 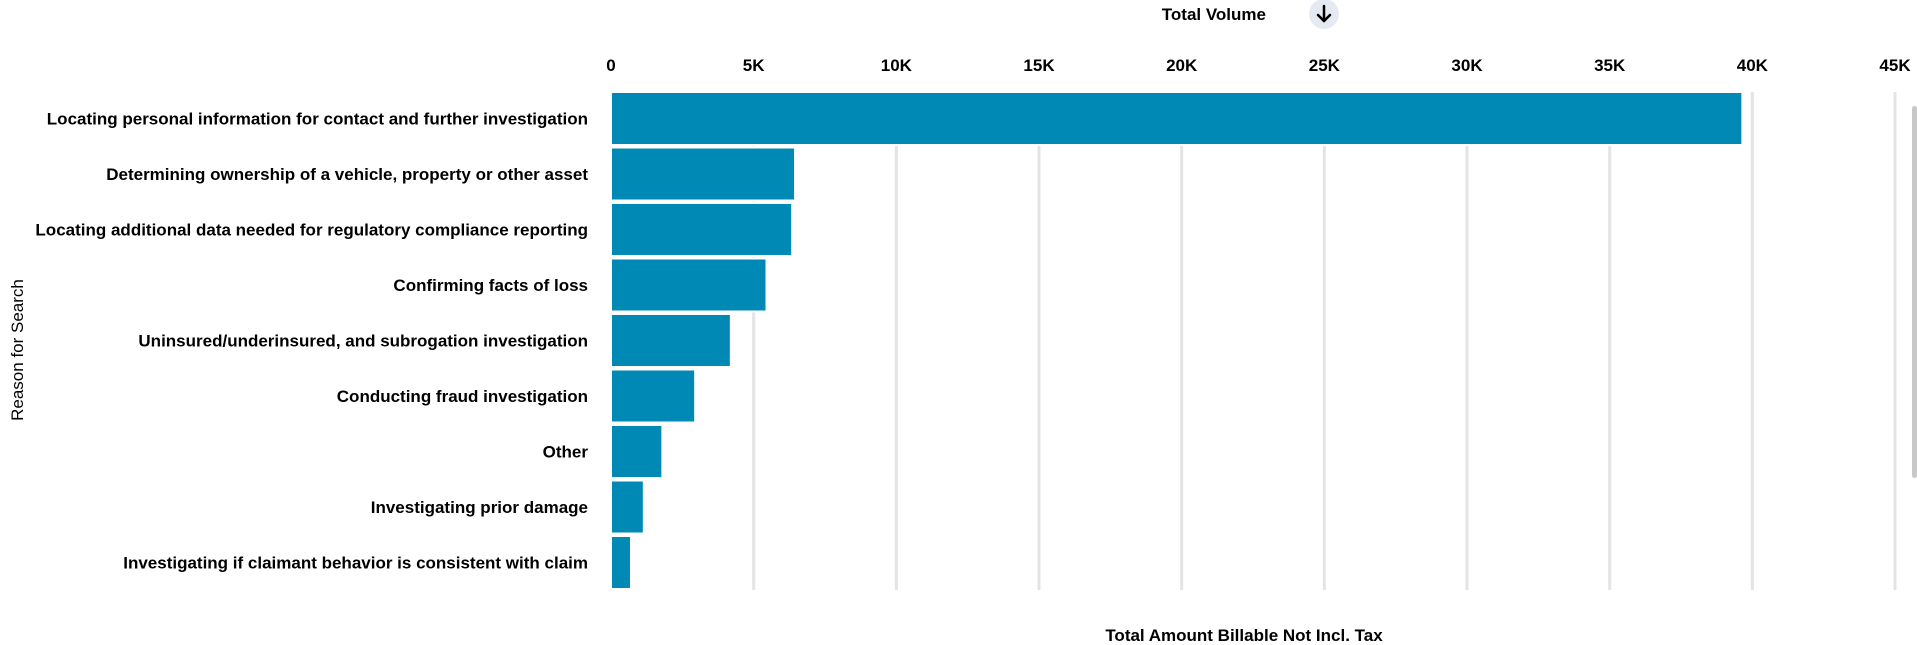 I want to click on scrollbar, so click(x=1914, y=292).